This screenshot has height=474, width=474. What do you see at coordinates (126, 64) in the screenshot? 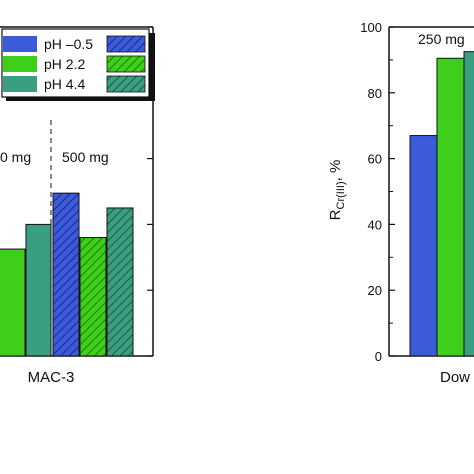
I see `legend-hatch-swatch-green` at bounding box center [126, 64].